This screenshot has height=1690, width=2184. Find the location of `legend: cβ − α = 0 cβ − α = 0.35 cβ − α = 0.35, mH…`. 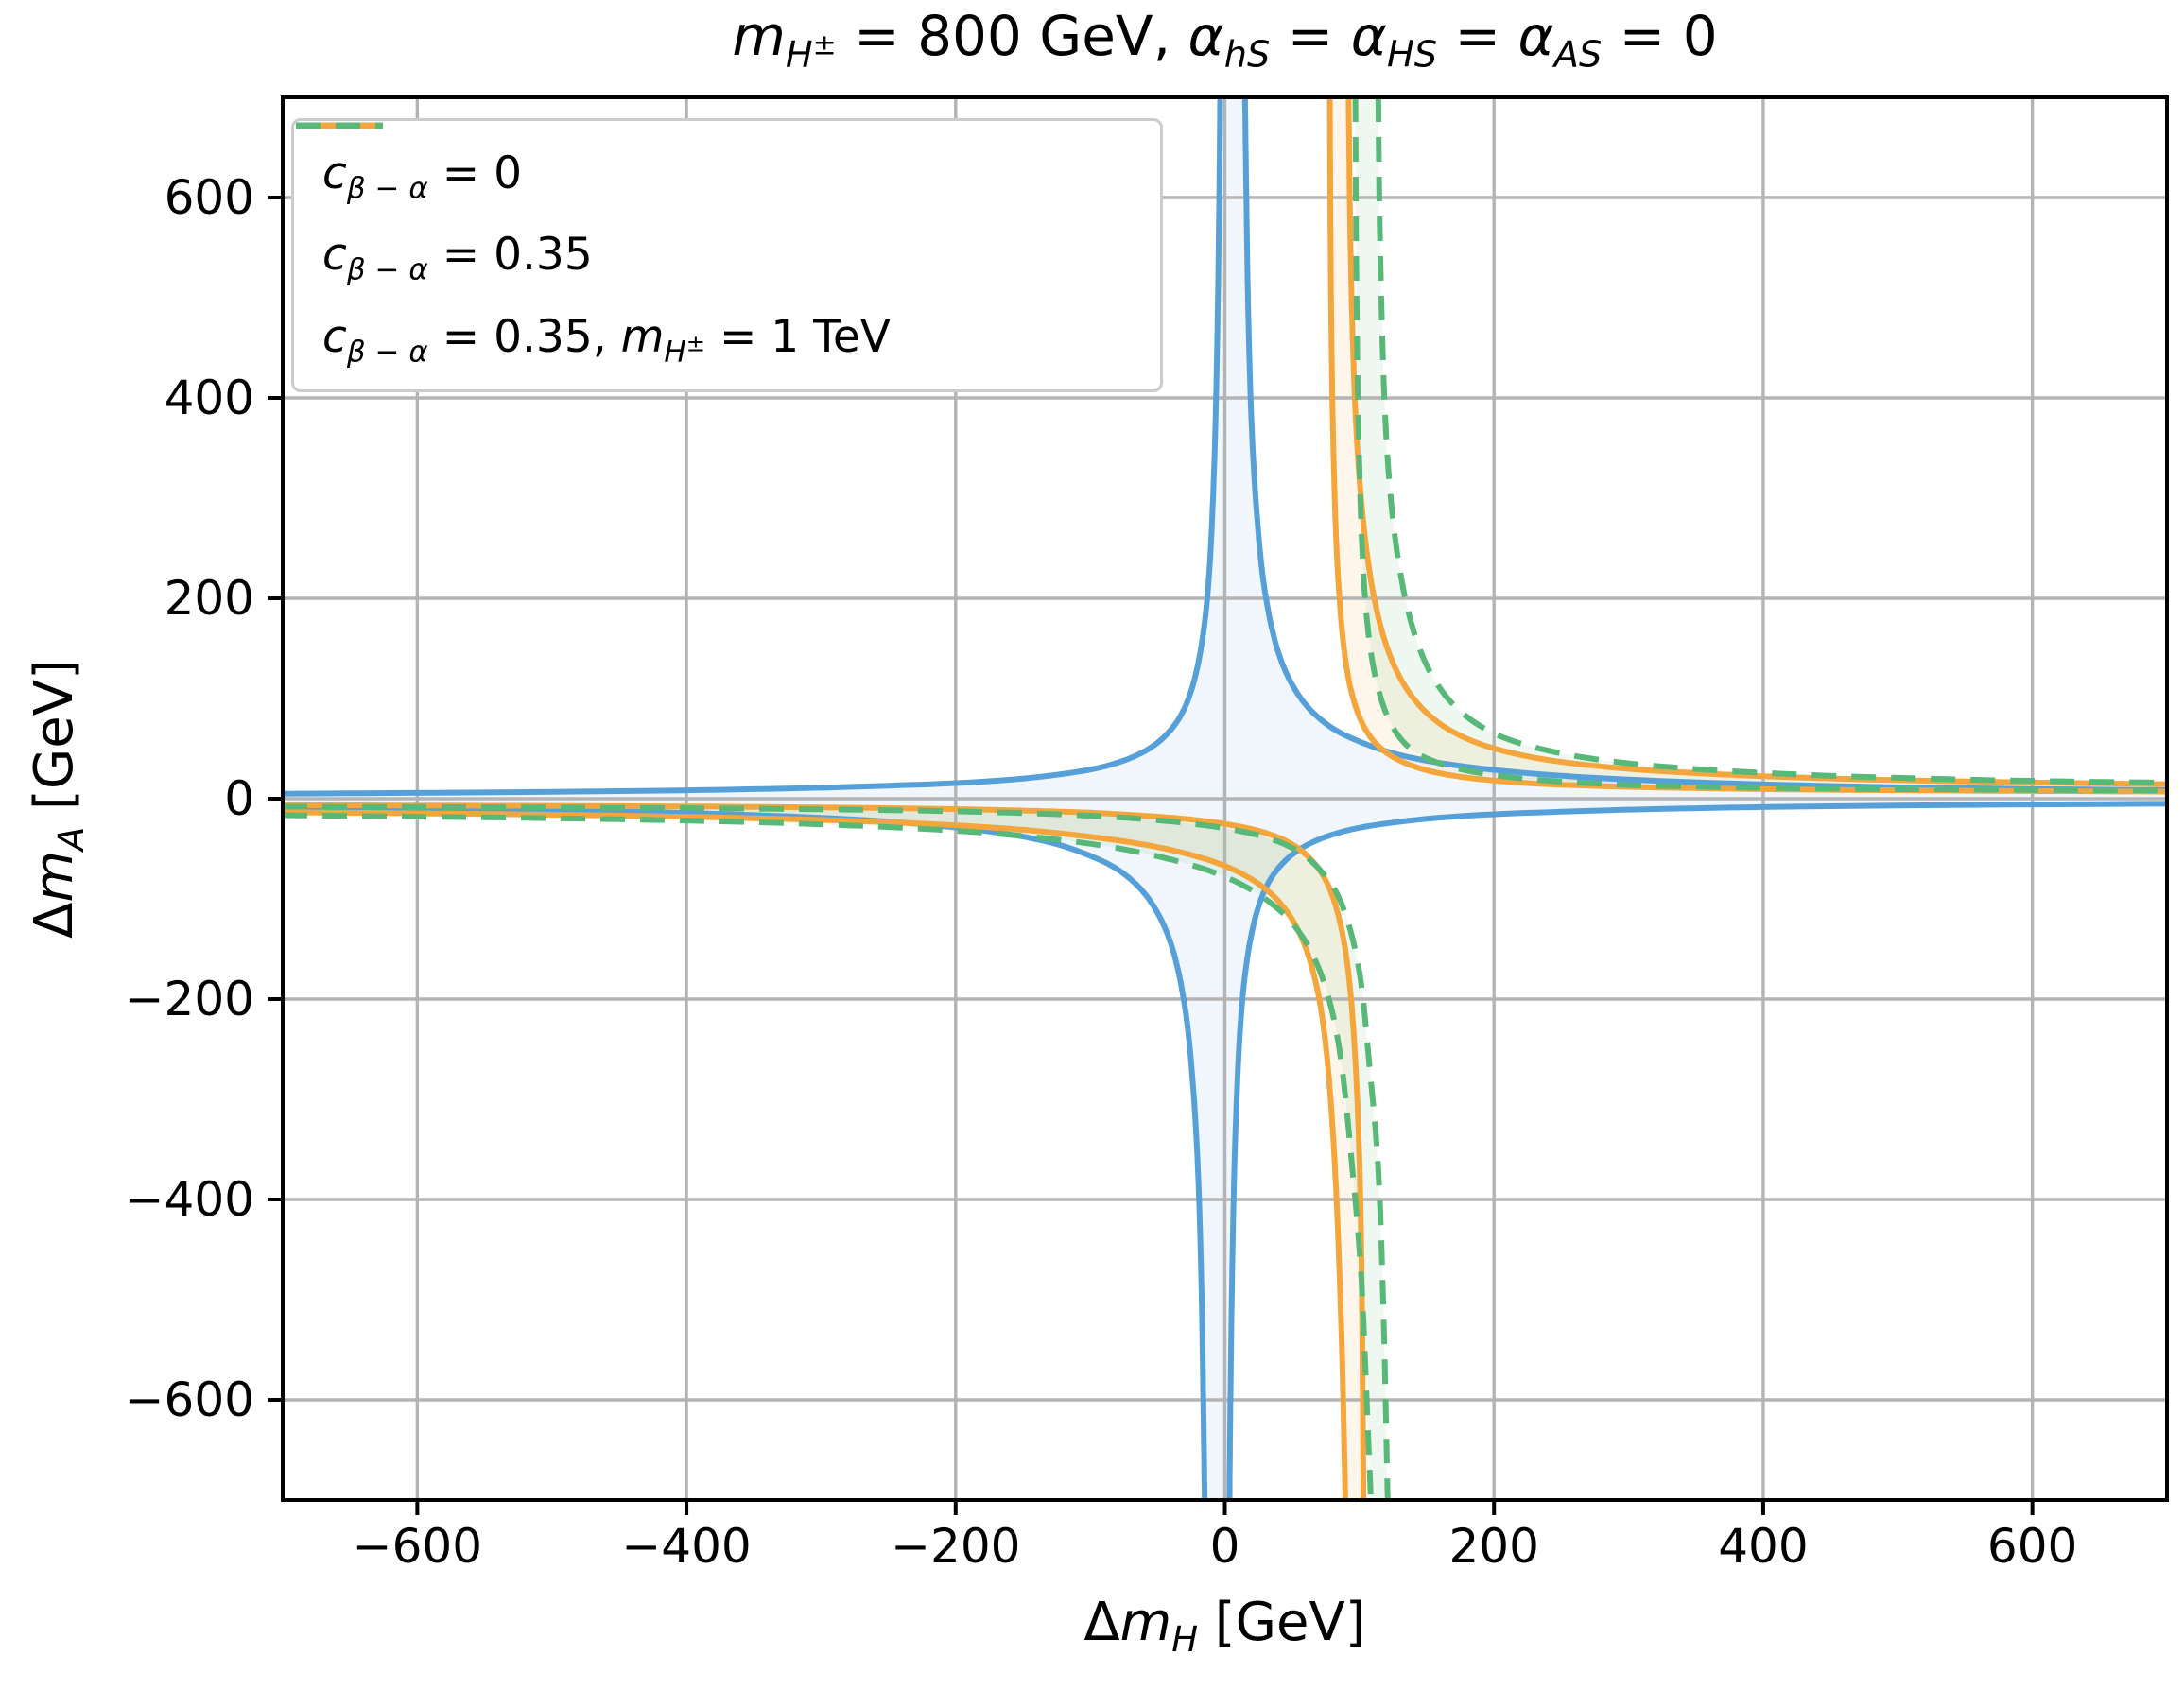

legend: cβ − α = 0 cβ − α = 0.35 cβ − α = 0.35, mH… is located at coordinates (727, 255).